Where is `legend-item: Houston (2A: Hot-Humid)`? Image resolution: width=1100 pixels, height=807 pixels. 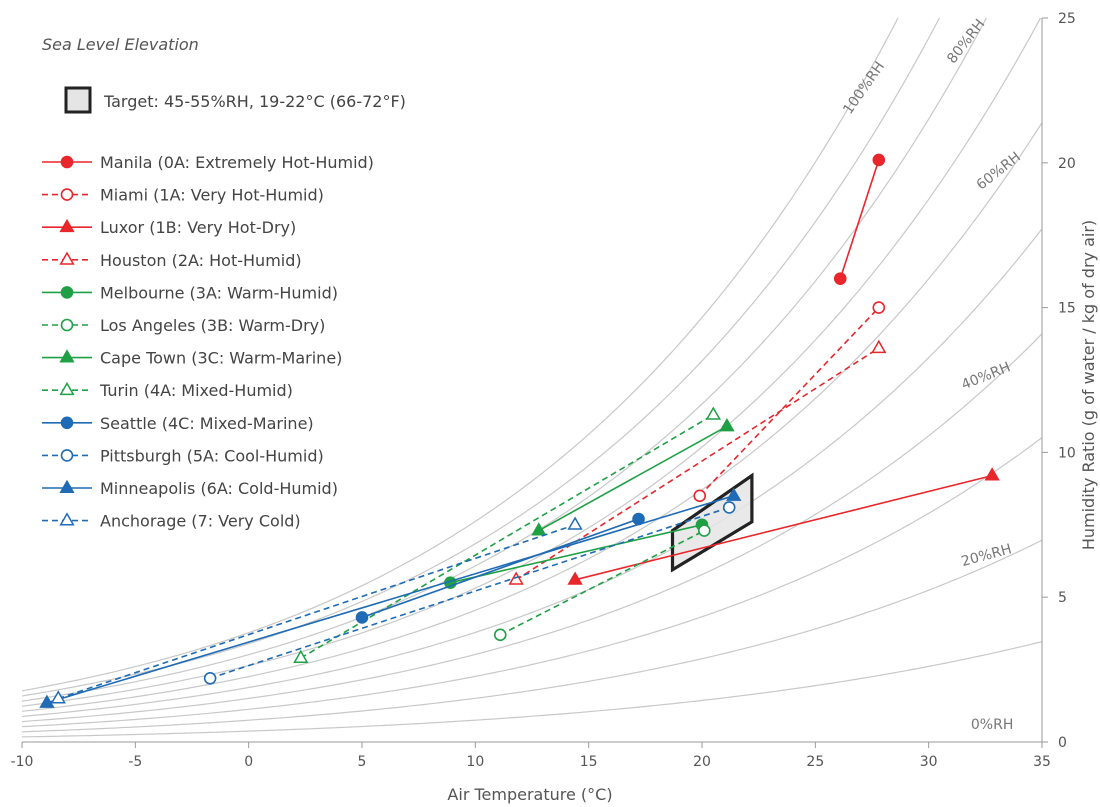 legend-item: Houston (2A: Hot-Humid) is located at coordinates (172, 260).